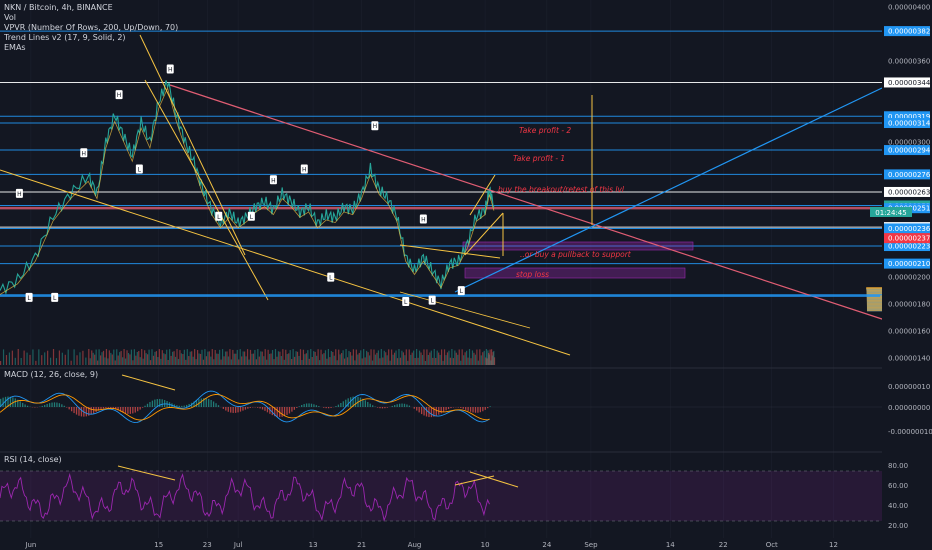 The width and height of the screenshot is (932, 550). What do you see at coordinates (910, 432) in the screenshot?
I see `macd-tick: -0.00000010` at bounding box center [910, 432].